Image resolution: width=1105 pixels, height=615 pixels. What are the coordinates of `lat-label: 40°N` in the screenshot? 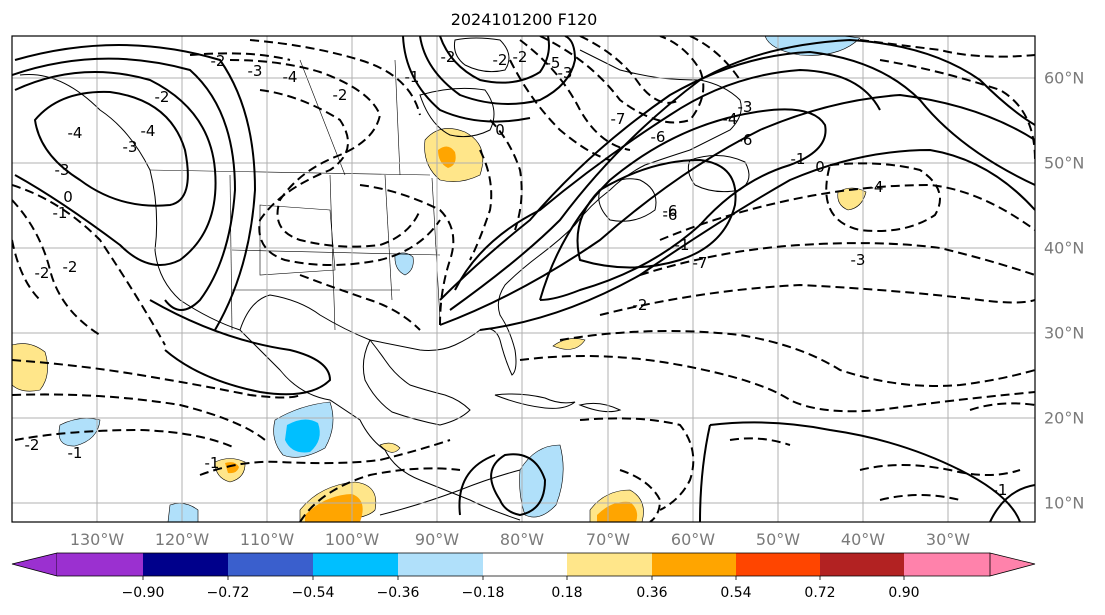 It's located at (1064, 248).